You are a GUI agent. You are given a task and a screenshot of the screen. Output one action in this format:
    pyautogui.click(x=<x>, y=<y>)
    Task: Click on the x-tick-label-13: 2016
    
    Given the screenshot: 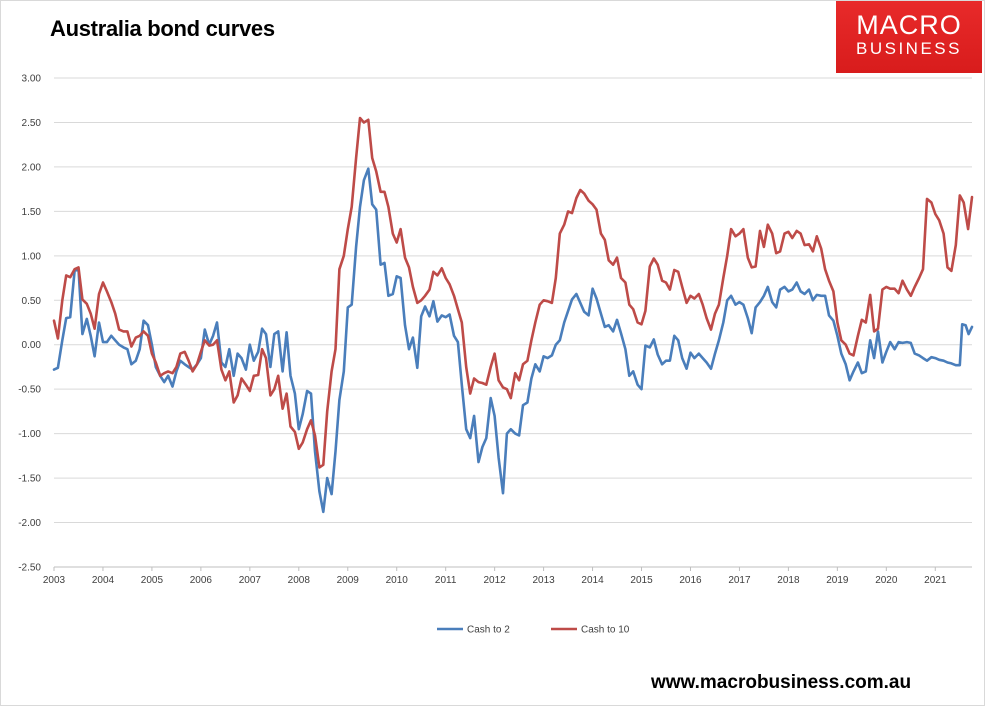 What is the action you would take?
    pyautogui.click(x=690, y=580)
    